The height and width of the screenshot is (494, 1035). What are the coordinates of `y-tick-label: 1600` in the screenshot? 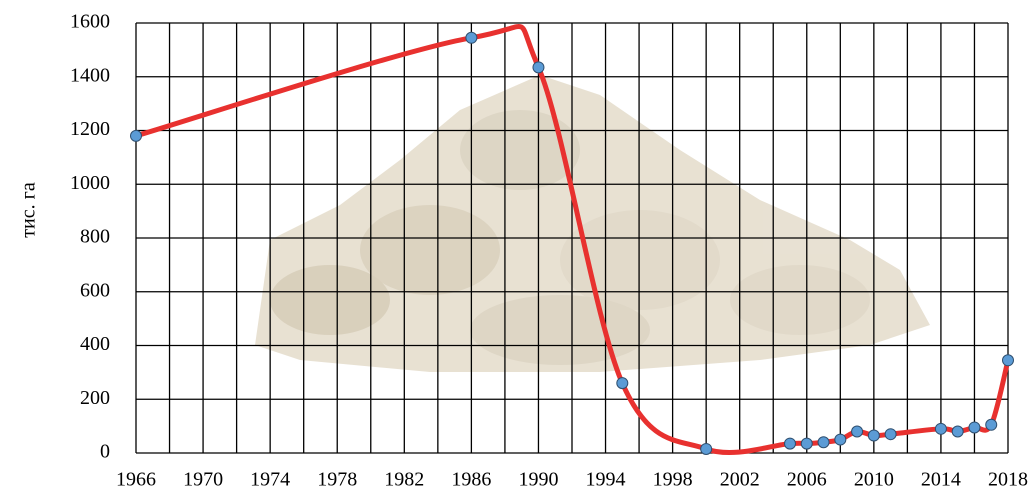 It's located at (90, 22).